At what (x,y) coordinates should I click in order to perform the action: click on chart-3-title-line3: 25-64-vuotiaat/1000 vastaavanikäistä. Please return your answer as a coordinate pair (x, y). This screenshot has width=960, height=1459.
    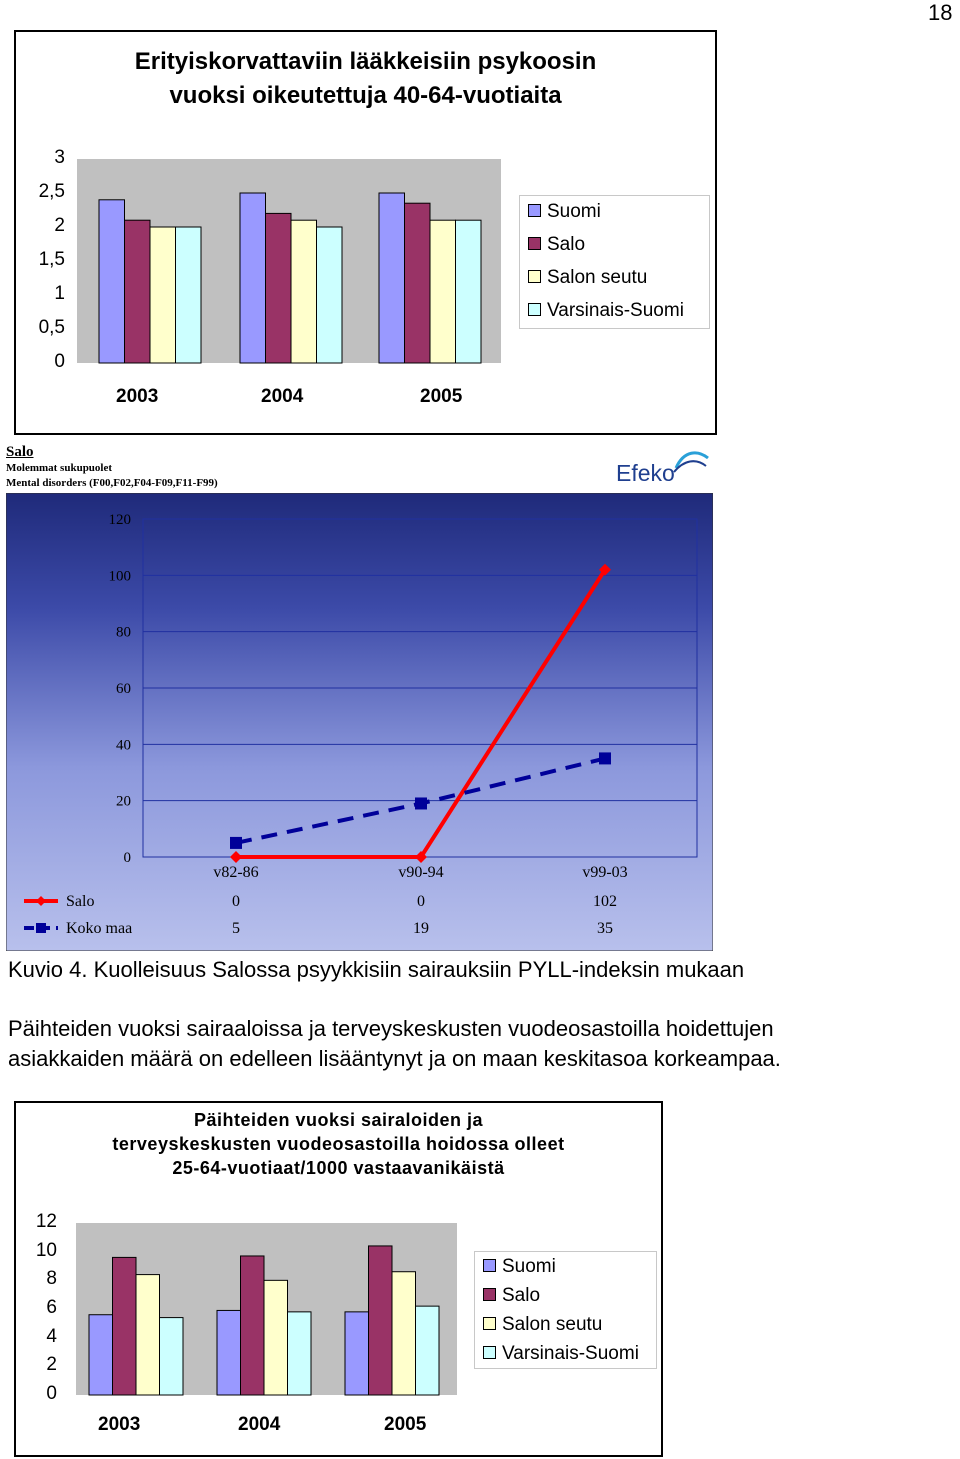
    Looking at the image, I should click on (338, 1168).